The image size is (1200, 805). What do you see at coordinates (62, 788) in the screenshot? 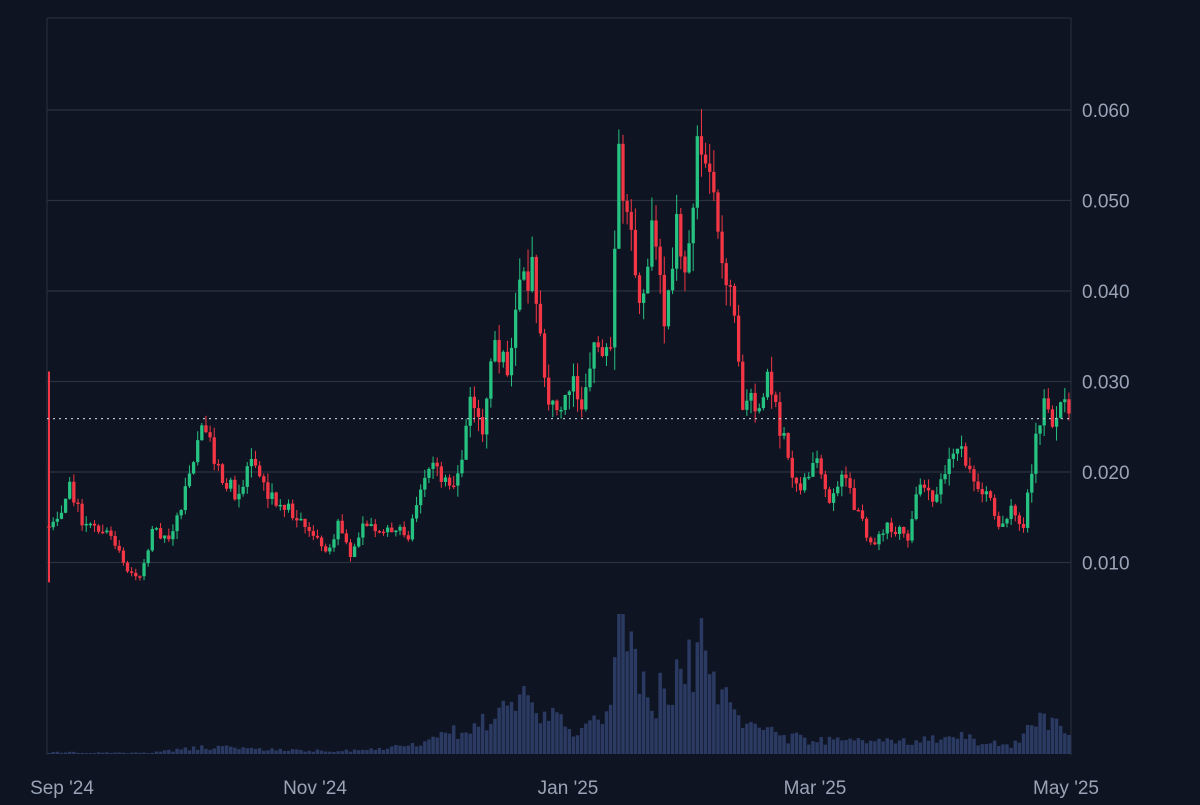
I see `x-tick-label: Sep '24` at bounding box center [62, 788].